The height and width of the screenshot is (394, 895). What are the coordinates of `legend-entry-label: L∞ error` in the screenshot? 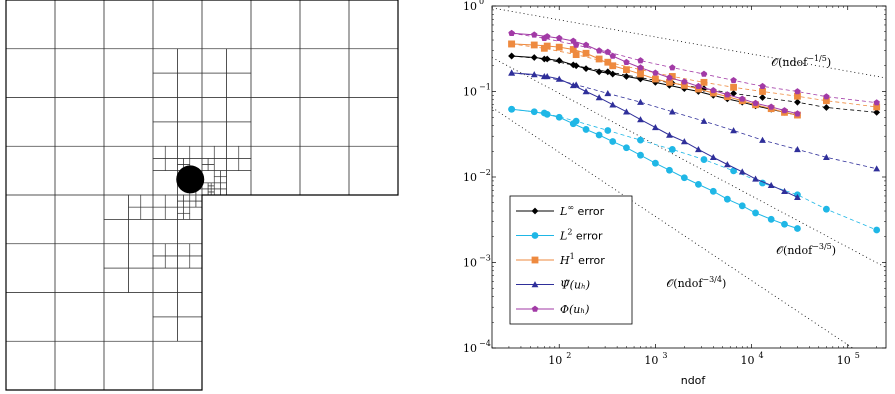 It's located at (582, 210).